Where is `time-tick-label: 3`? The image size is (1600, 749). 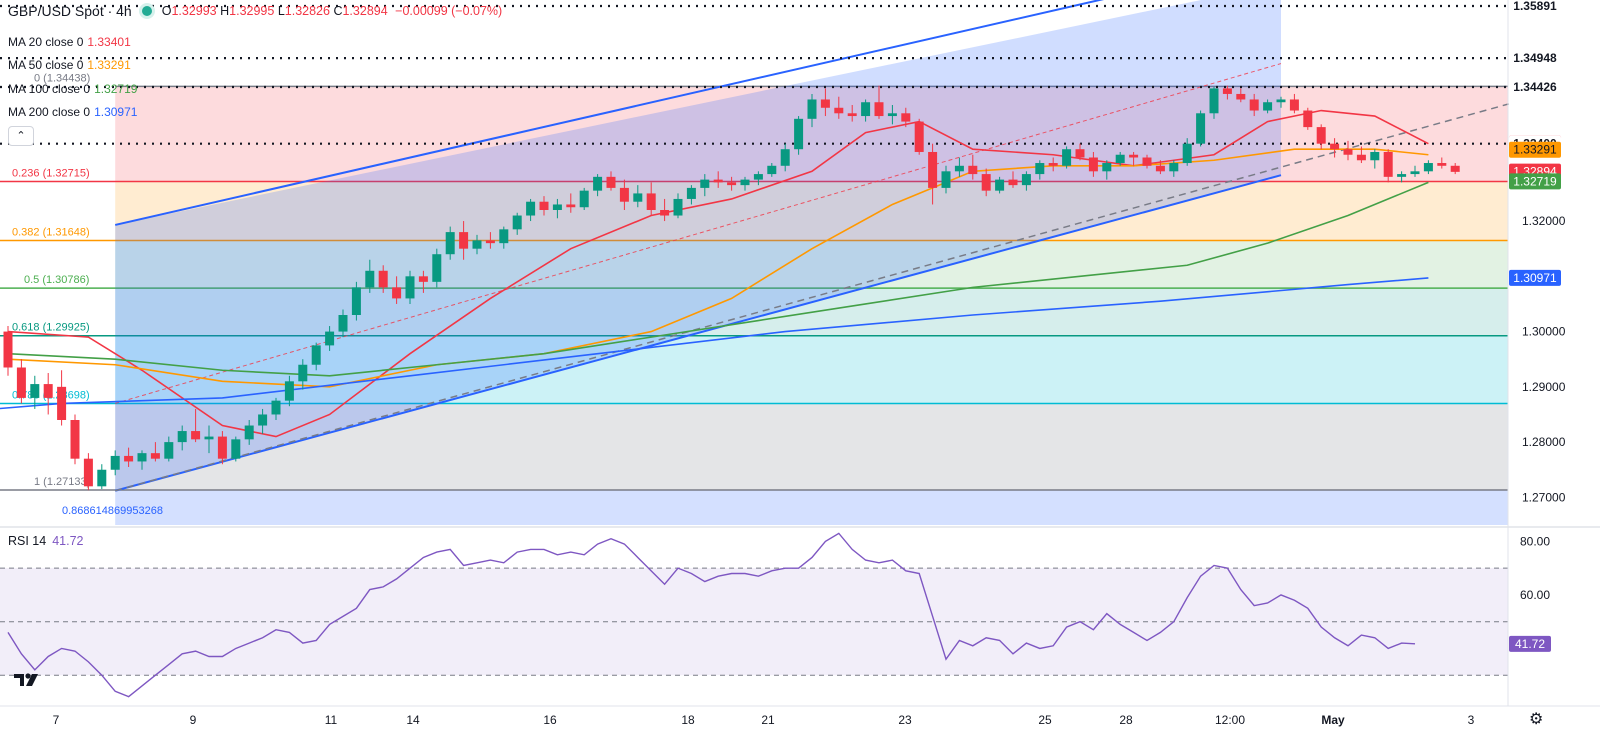
time-tick-label: 3 is located at coordinates (1471, 720).